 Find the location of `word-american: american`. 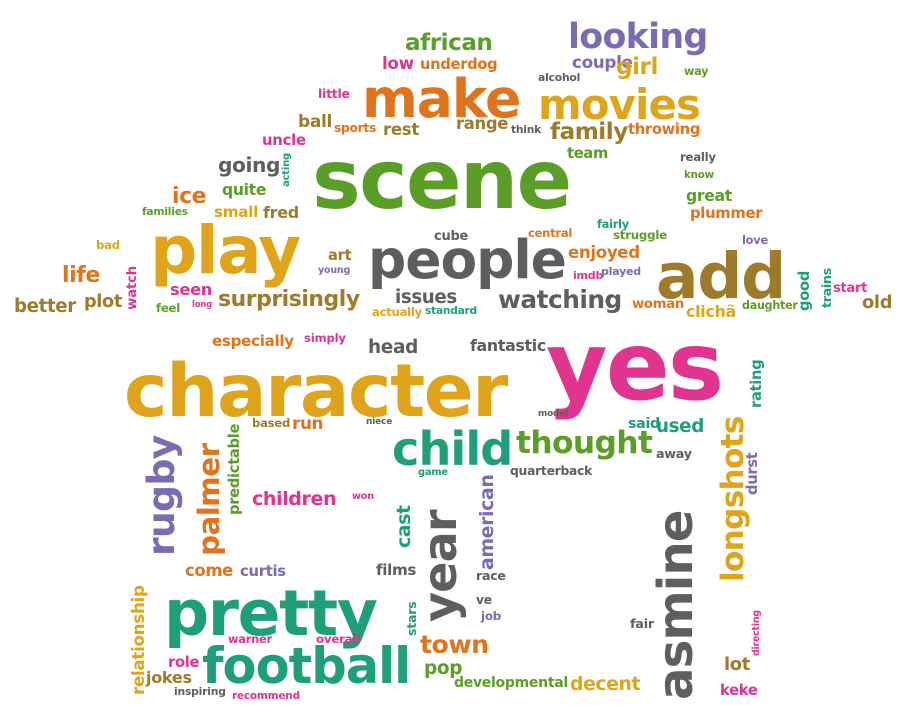

word-american: american is located at coordinates (487, 522).